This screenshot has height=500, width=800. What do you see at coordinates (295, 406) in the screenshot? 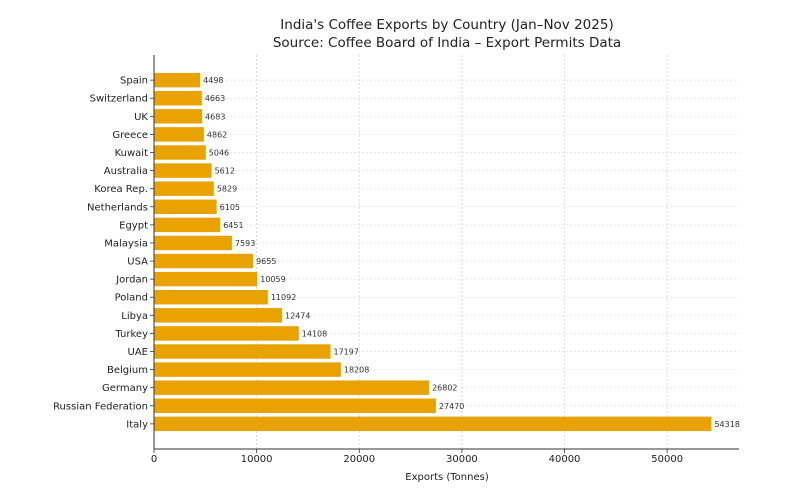
I see `bar-russian-federation` at bounding box center [295, 406].